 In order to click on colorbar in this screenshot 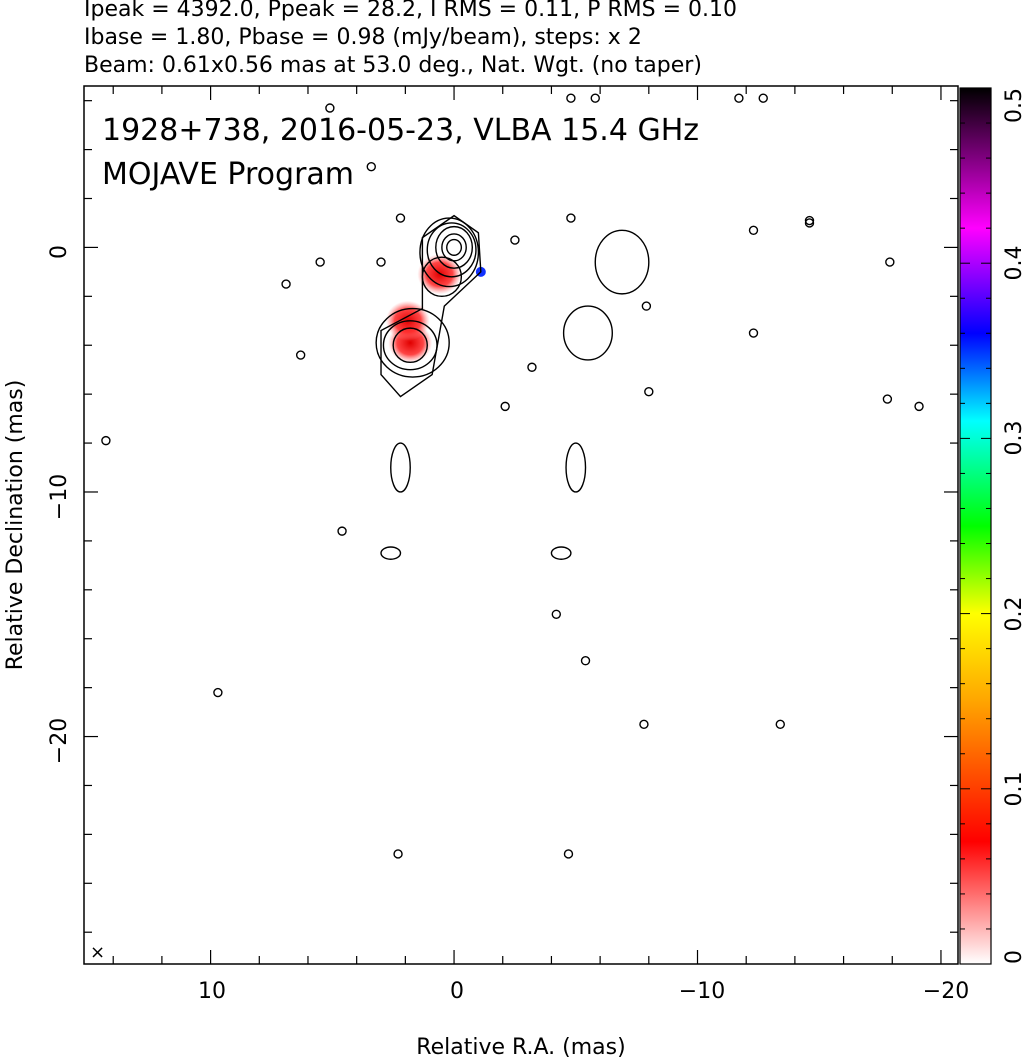, I will do `click(975, 526)`.